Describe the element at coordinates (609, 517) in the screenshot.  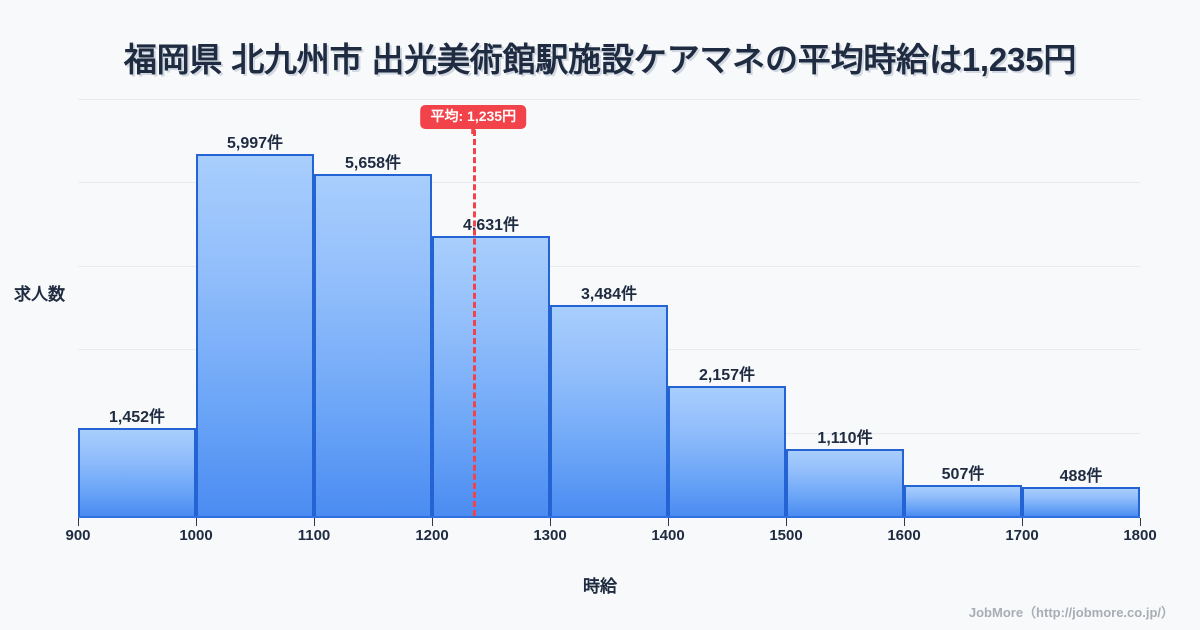
I see `x-axis-line` at that location.